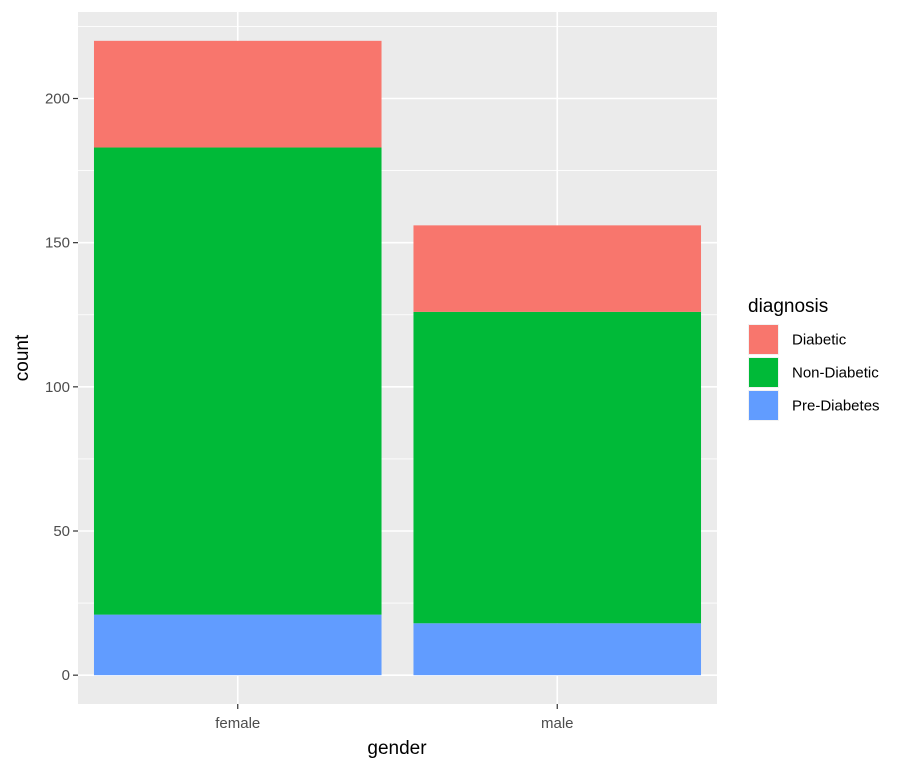 This screenshot has height=774, width=922. Describe the element at coordinates (57, 387) in the screenshot. I see `y-tick-label: 100` at that location.